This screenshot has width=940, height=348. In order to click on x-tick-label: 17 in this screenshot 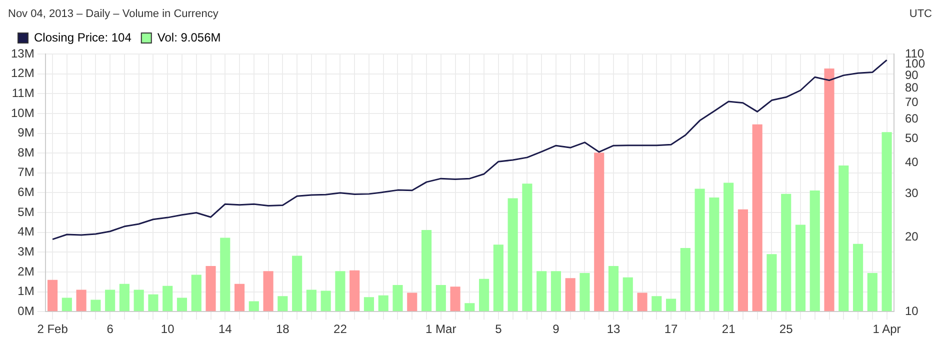, I will do `click(671, 329)`.